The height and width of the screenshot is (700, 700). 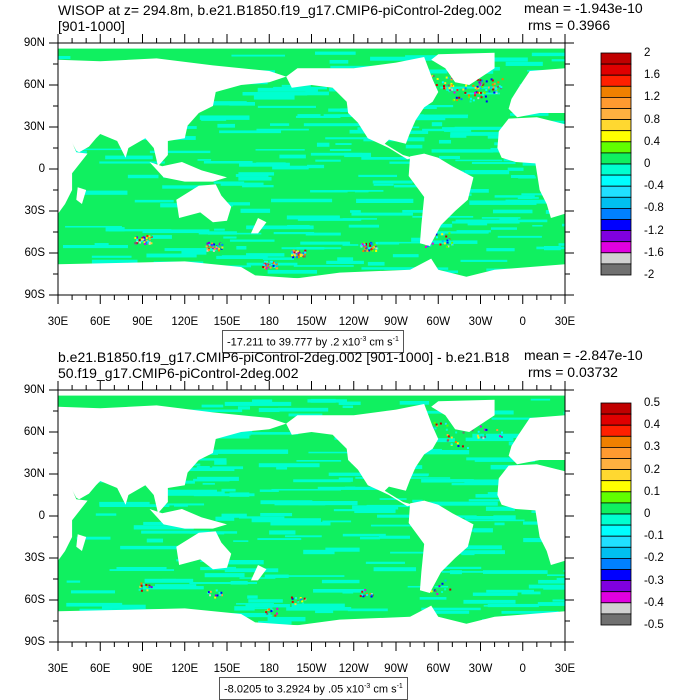 I want to click on lat-label: 30N, so click(x=34, y=474).